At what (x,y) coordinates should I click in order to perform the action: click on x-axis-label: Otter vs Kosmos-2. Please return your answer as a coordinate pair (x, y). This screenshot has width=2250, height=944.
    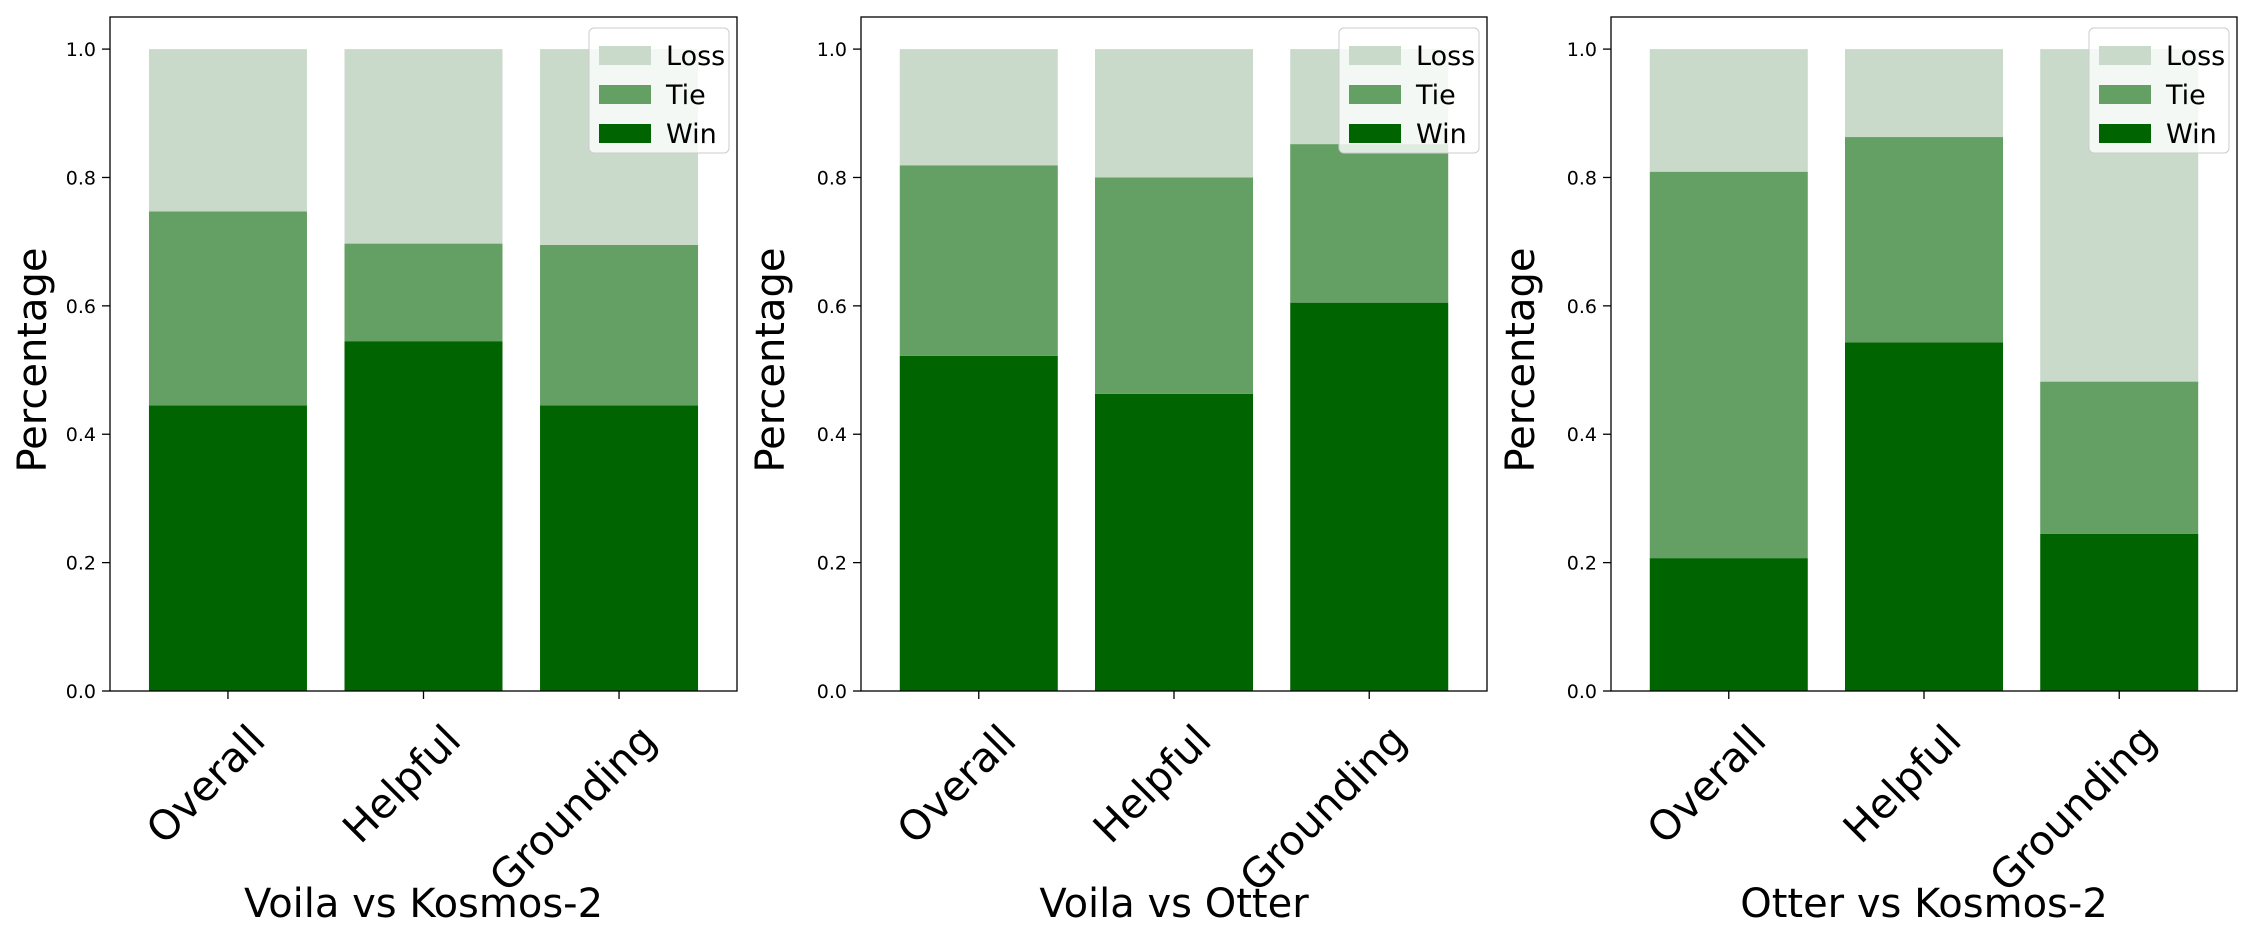
    Looking at the image, I should click on (1924, 904).